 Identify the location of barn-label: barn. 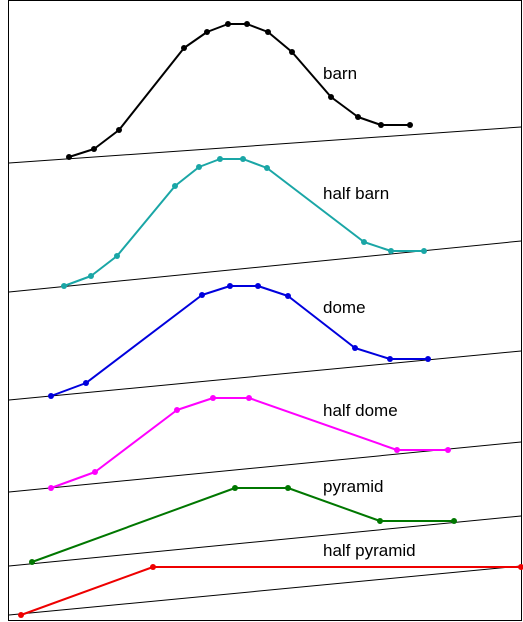
(340, 73).